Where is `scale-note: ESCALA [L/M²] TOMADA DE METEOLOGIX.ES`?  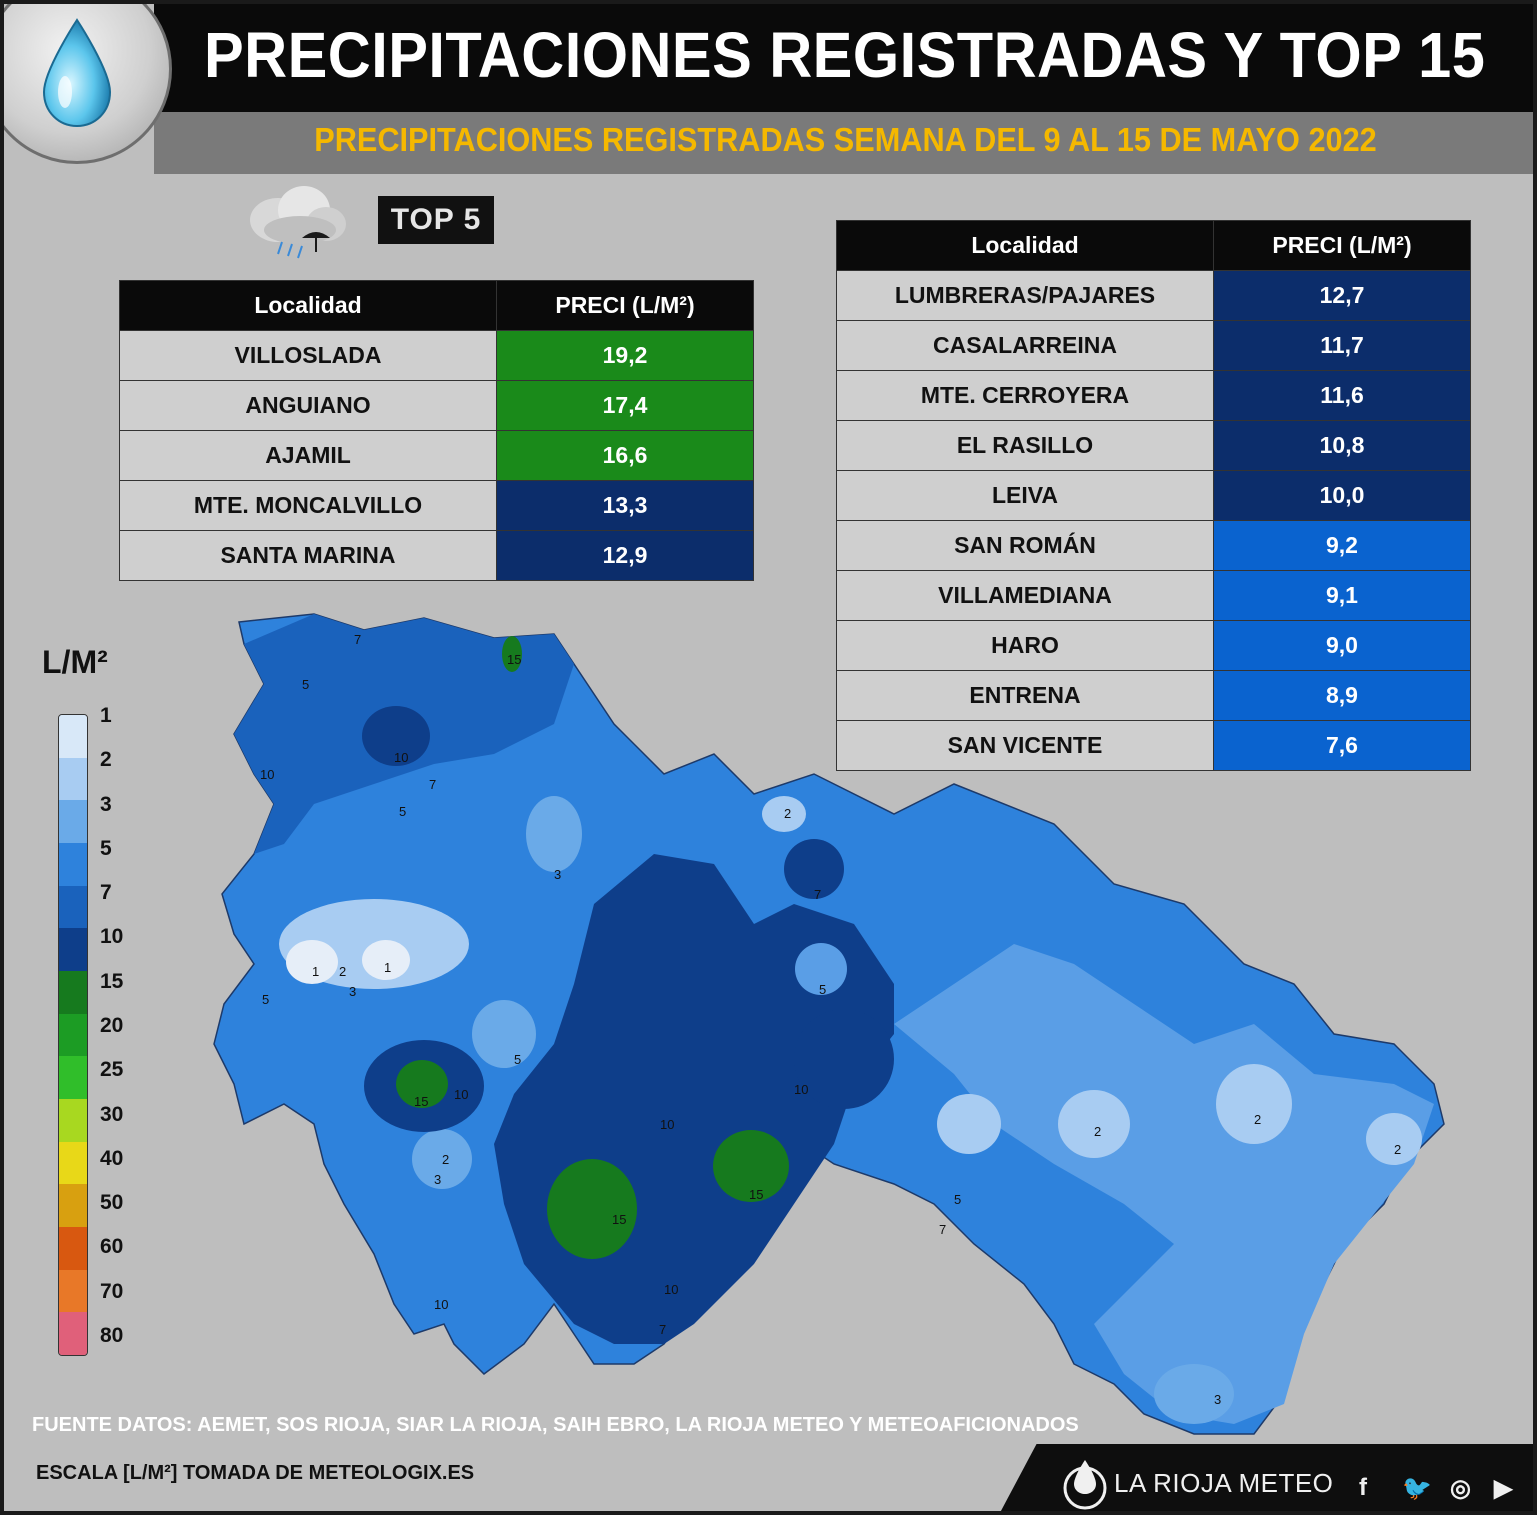 scale-note: ESCALA [L/M²] TOMADA DE METEOLOGIX.ES is located at coordinates (255, 1473).